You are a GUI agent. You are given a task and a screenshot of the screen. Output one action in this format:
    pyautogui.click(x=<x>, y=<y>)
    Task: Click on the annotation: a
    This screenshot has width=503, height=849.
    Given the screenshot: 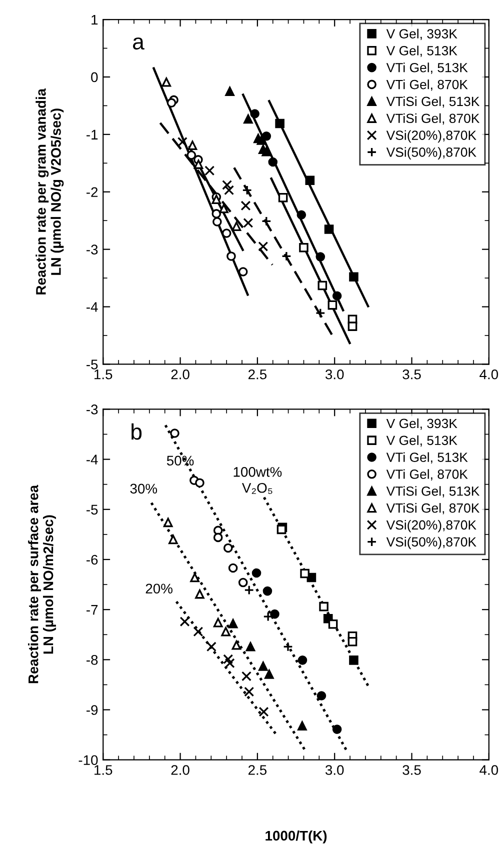 What is the action you would take?
    pyautogui.click(x=138, y=43)
    